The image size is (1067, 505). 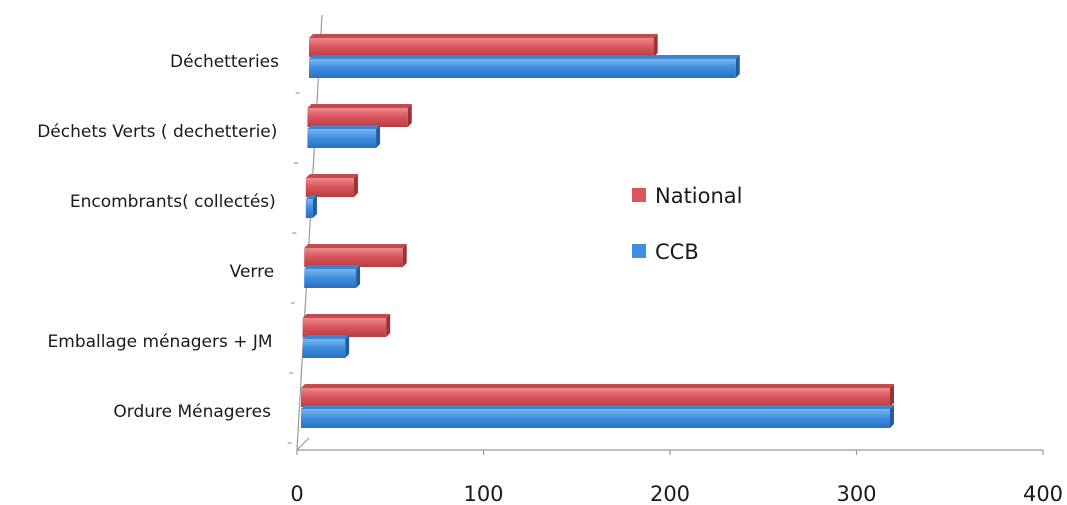 I want to click on bar-national-ordure-menageres-front, so click(x=595, y=397).